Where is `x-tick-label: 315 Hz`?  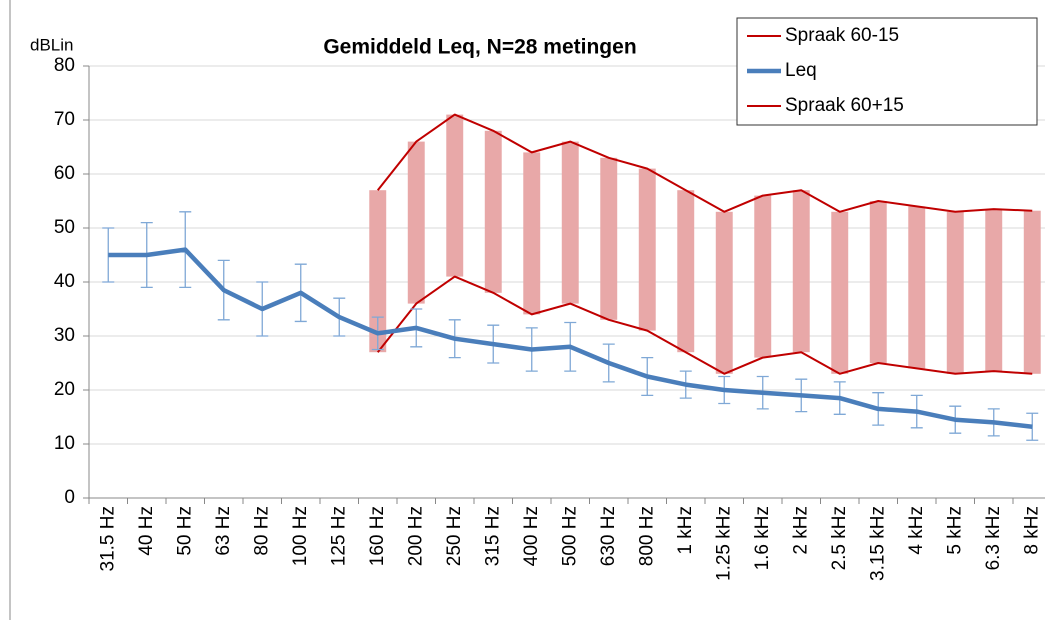
x-tick-label: 315 Hz is located at coordinates (492, 536).